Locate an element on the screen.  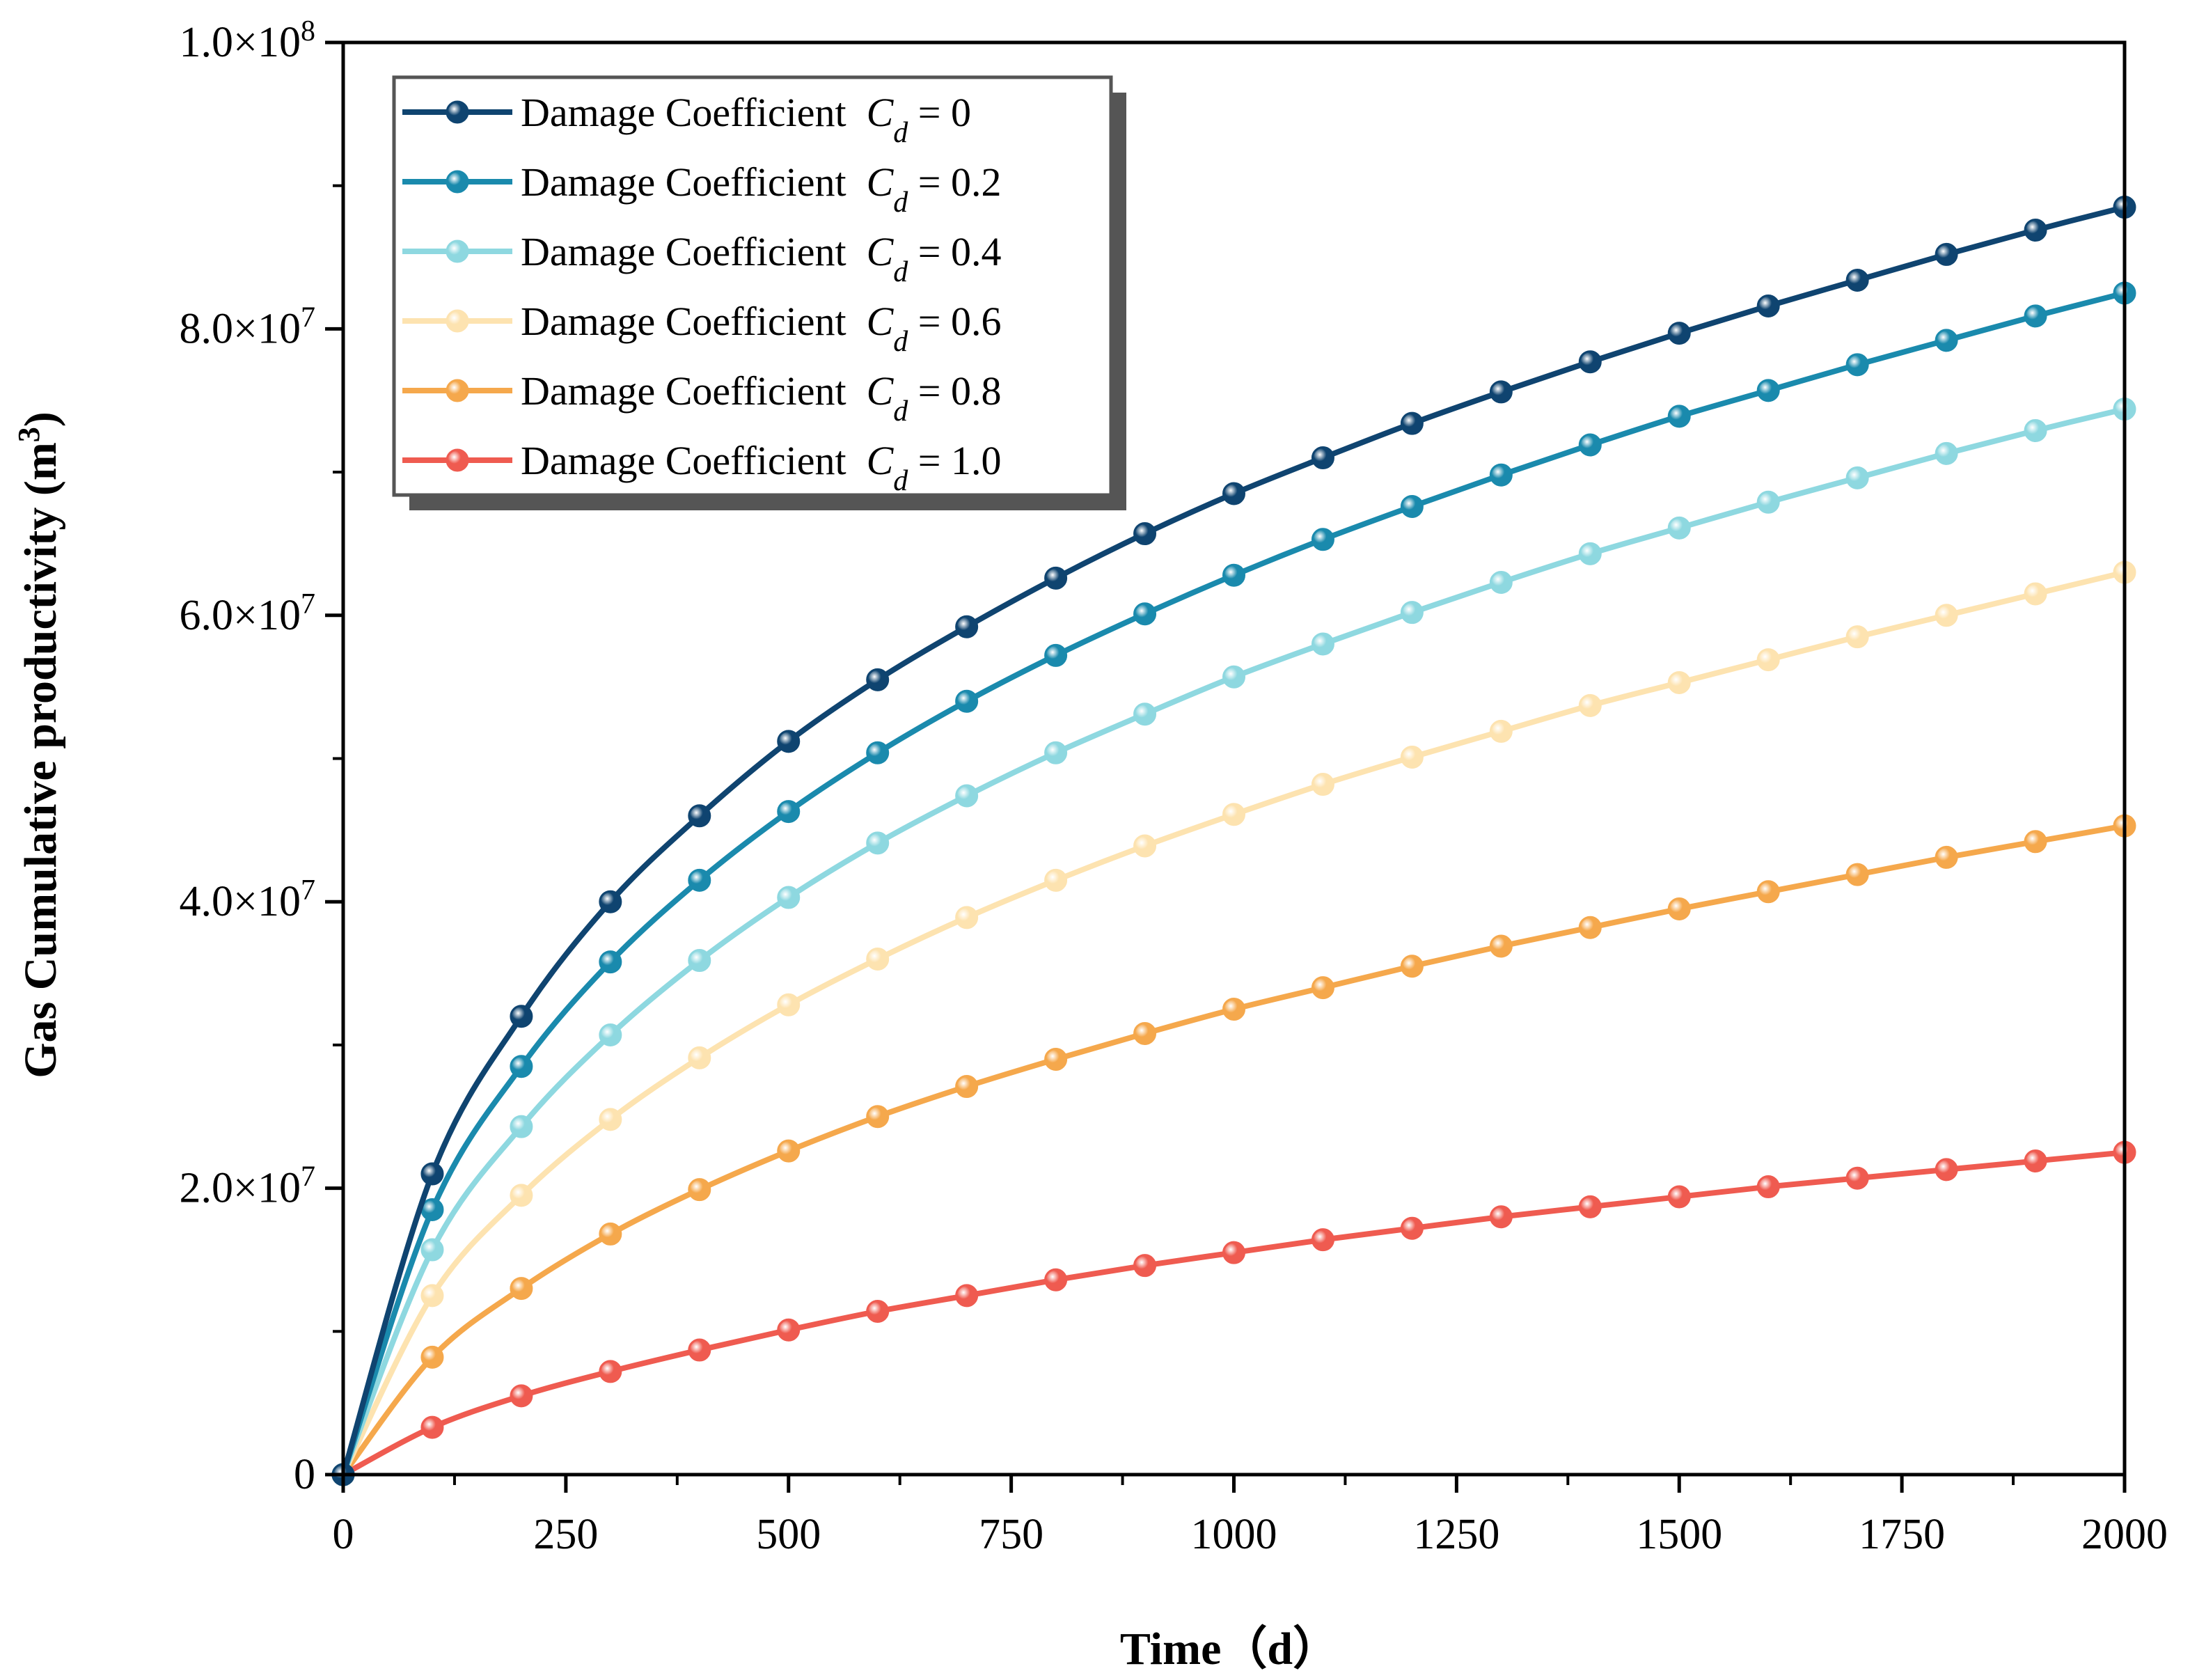
legend-label-value: = 0 is located at coordinates (939, 112).